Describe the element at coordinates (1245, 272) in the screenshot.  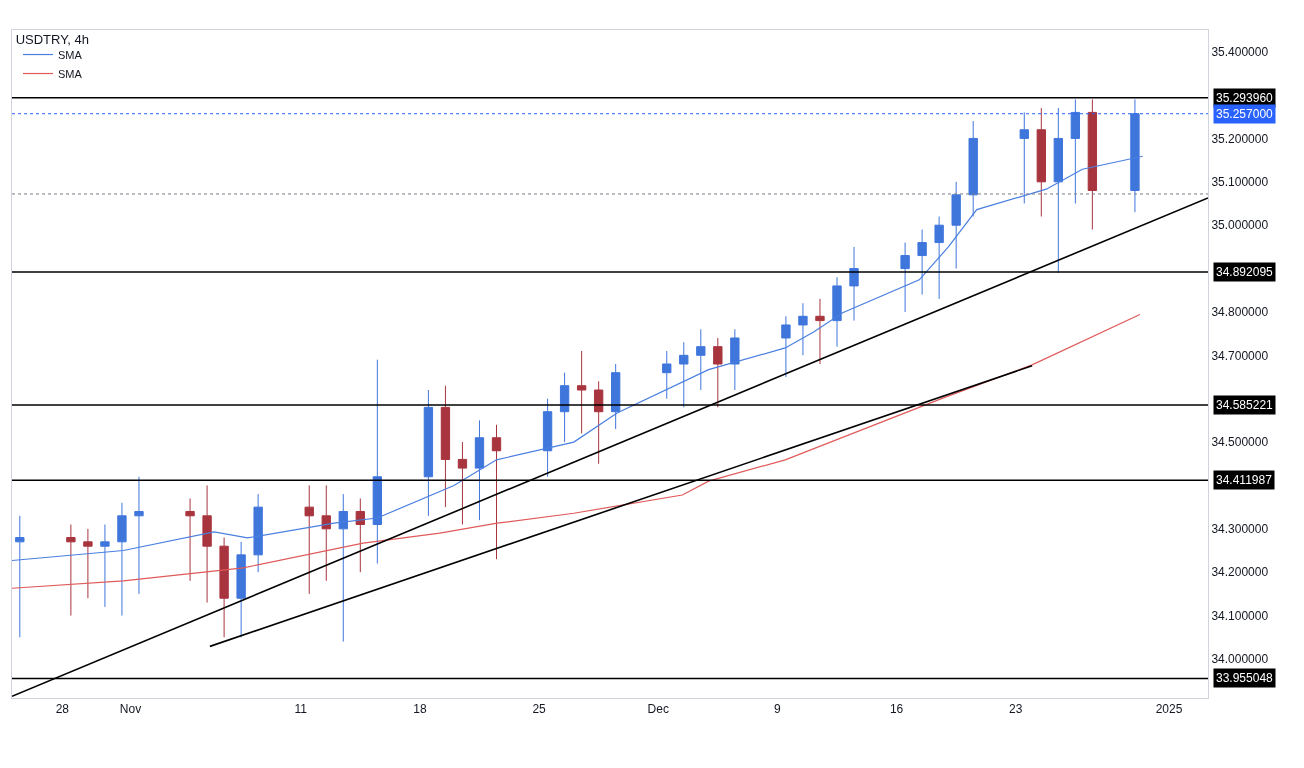
I see `ref-line-label: 34.892095` at that location.